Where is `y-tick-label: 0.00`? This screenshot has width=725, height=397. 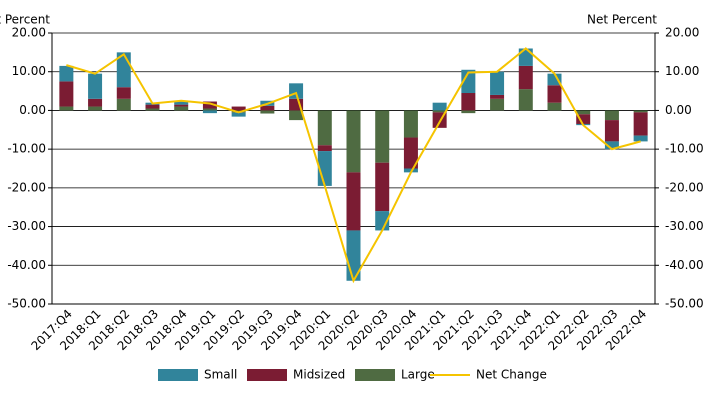
y-tick-label: 0.00 is located at coordinates (32, 110).